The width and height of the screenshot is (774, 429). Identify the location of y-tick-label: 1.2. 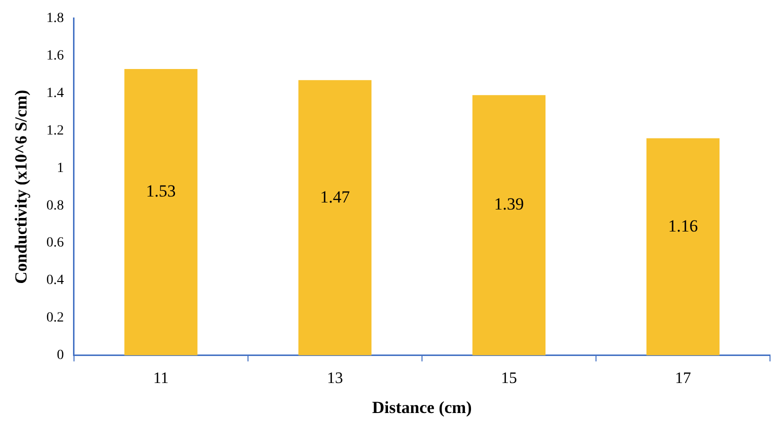
(55, 130).